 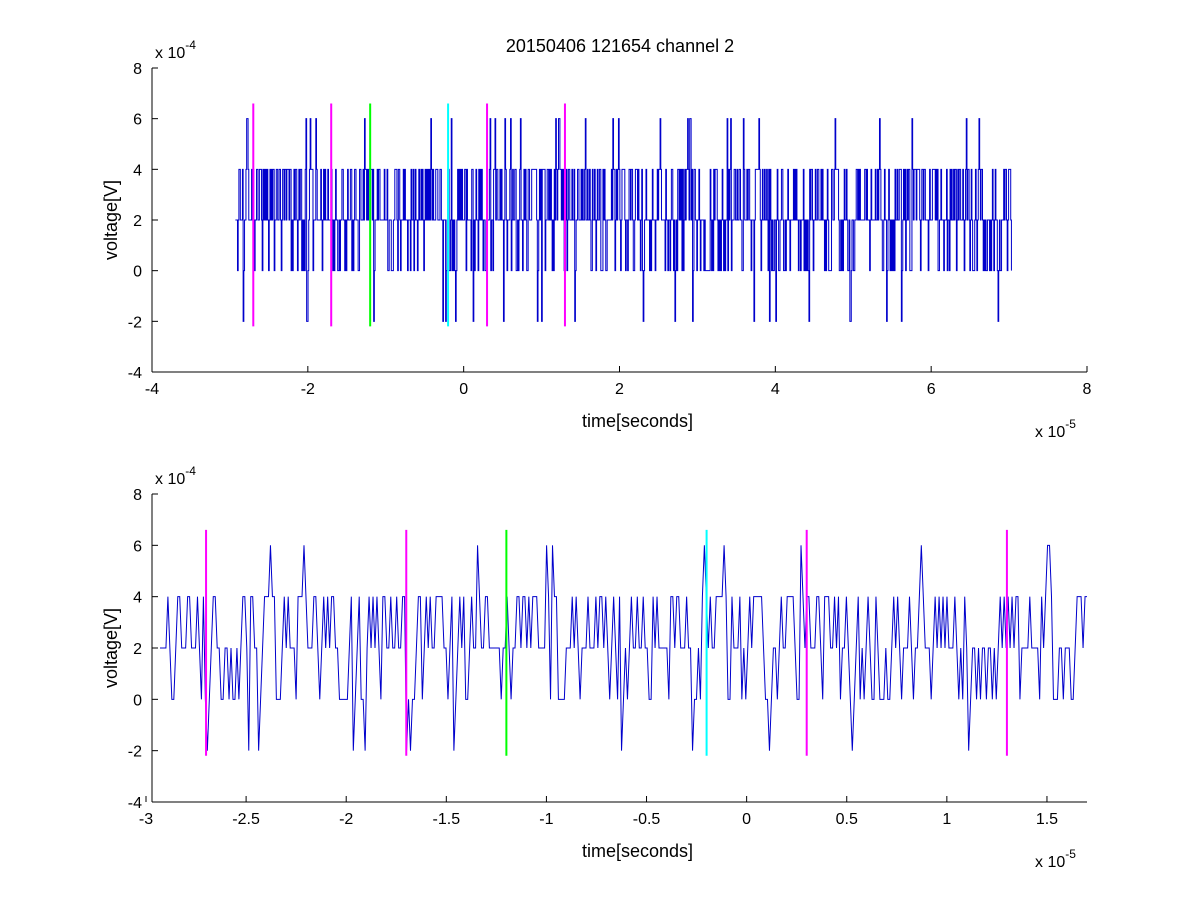 What do you see at coordinates (1087, 389) in the screenshot?
I see `x-tick-label: 8` at bounding box center [1087, 389].